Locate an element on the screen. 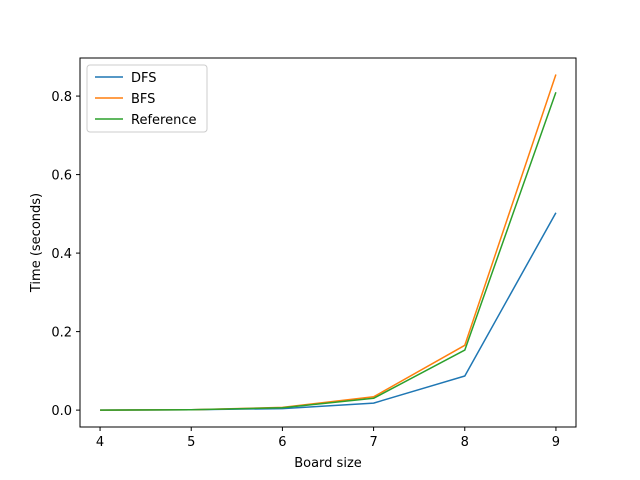 Image resolution: width=640 pixels, height=480 pixels. y-axis-label: Time (seconds) is located at coordinates (36, 243).